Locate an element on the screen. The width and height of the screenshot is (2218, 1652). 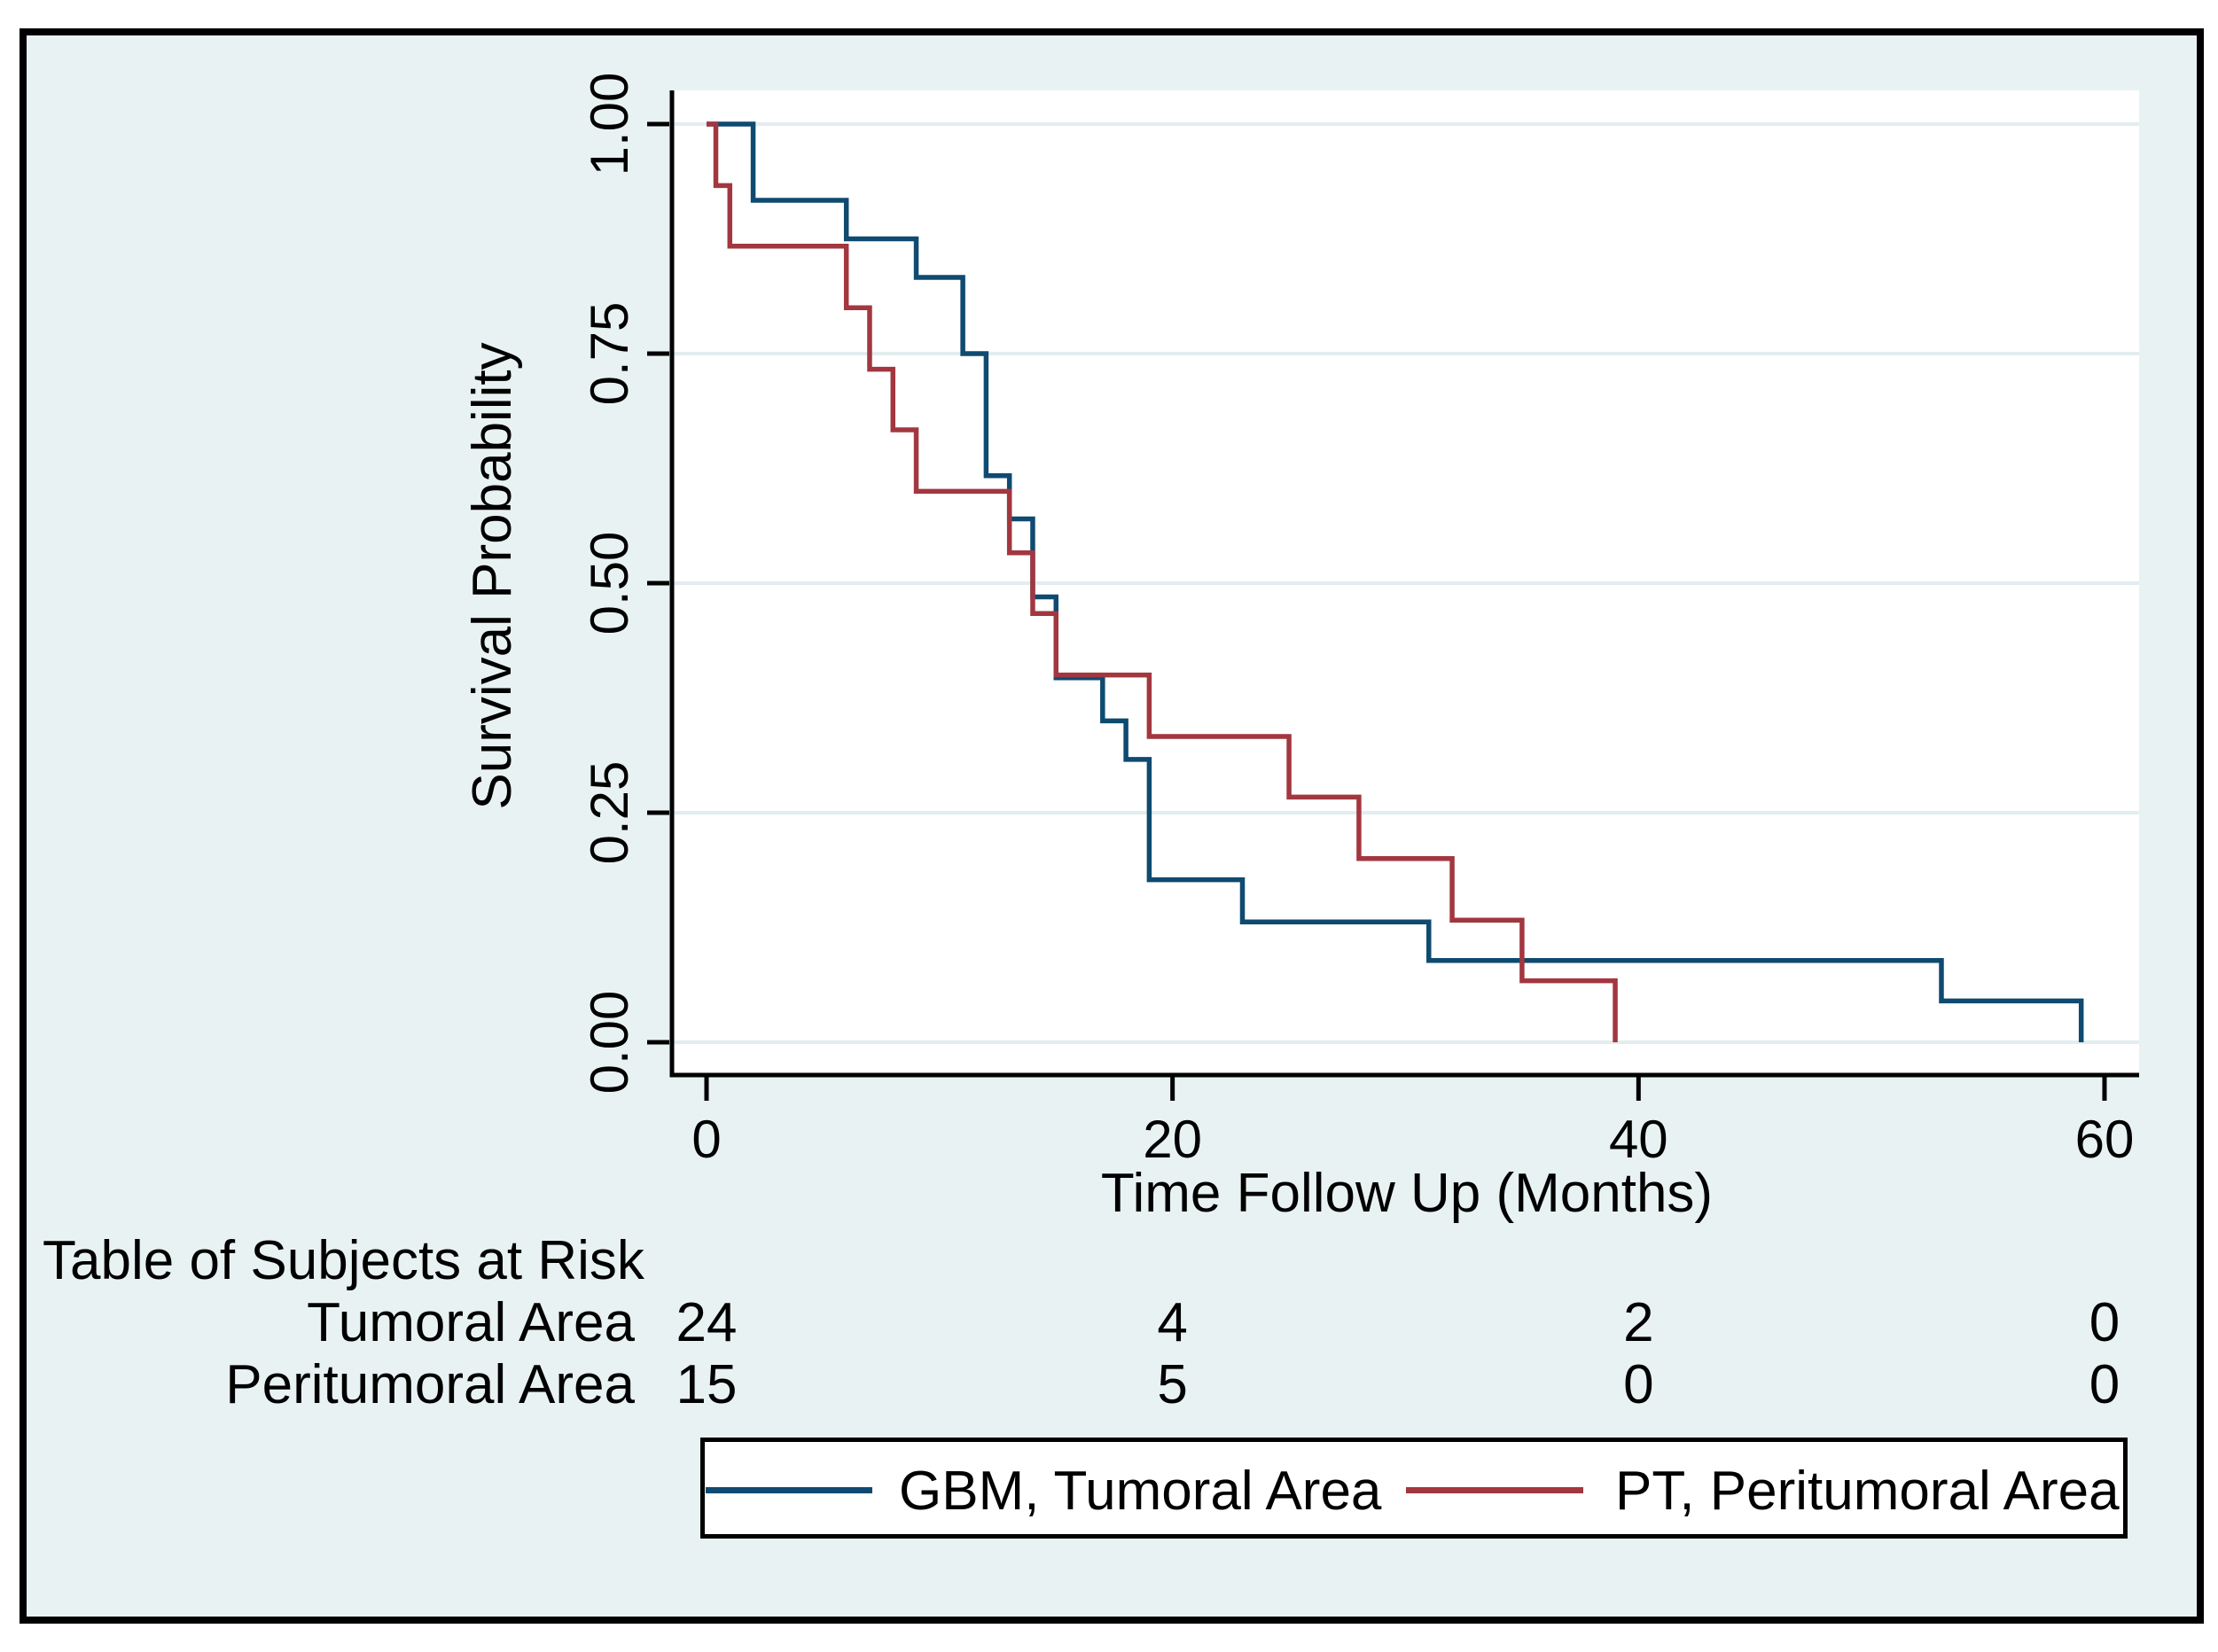
risk-count: 2 is located at coordinates (1639, 1322).